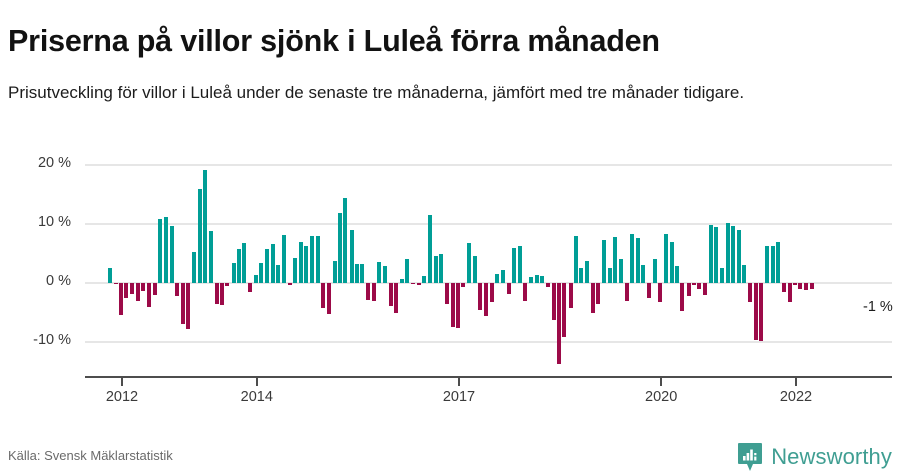 The width and height of the screenshot is (900, 474). I want to click on x-axis-tick-label: 2012, so click(122, 397).